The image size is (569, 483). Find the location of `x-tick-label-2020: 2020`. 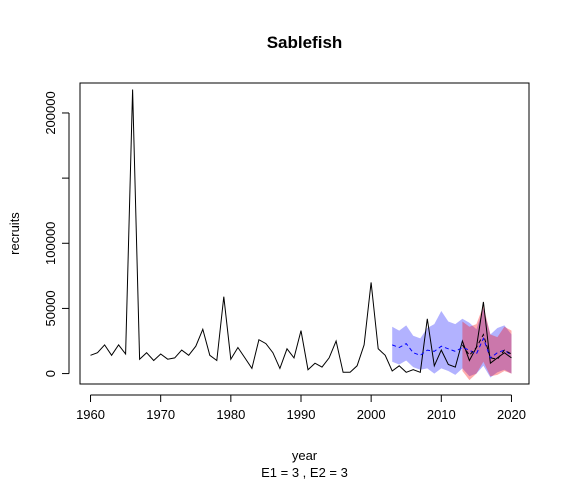

x-tick-label-2020: 2020 is located at coordinates (511, 414).